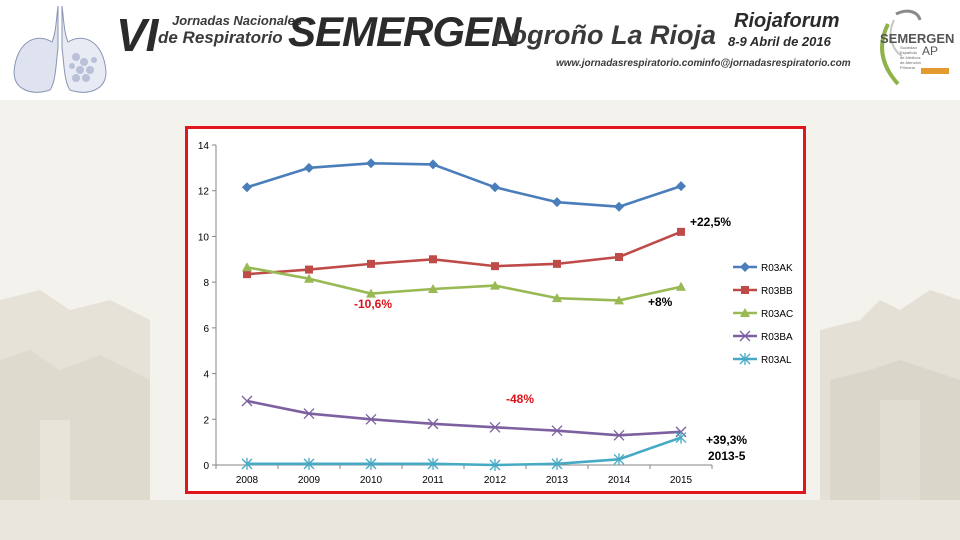 The height and width of the screenshot is (540, 960). I want to click on legend-marker-r03al, so click(745, 359).